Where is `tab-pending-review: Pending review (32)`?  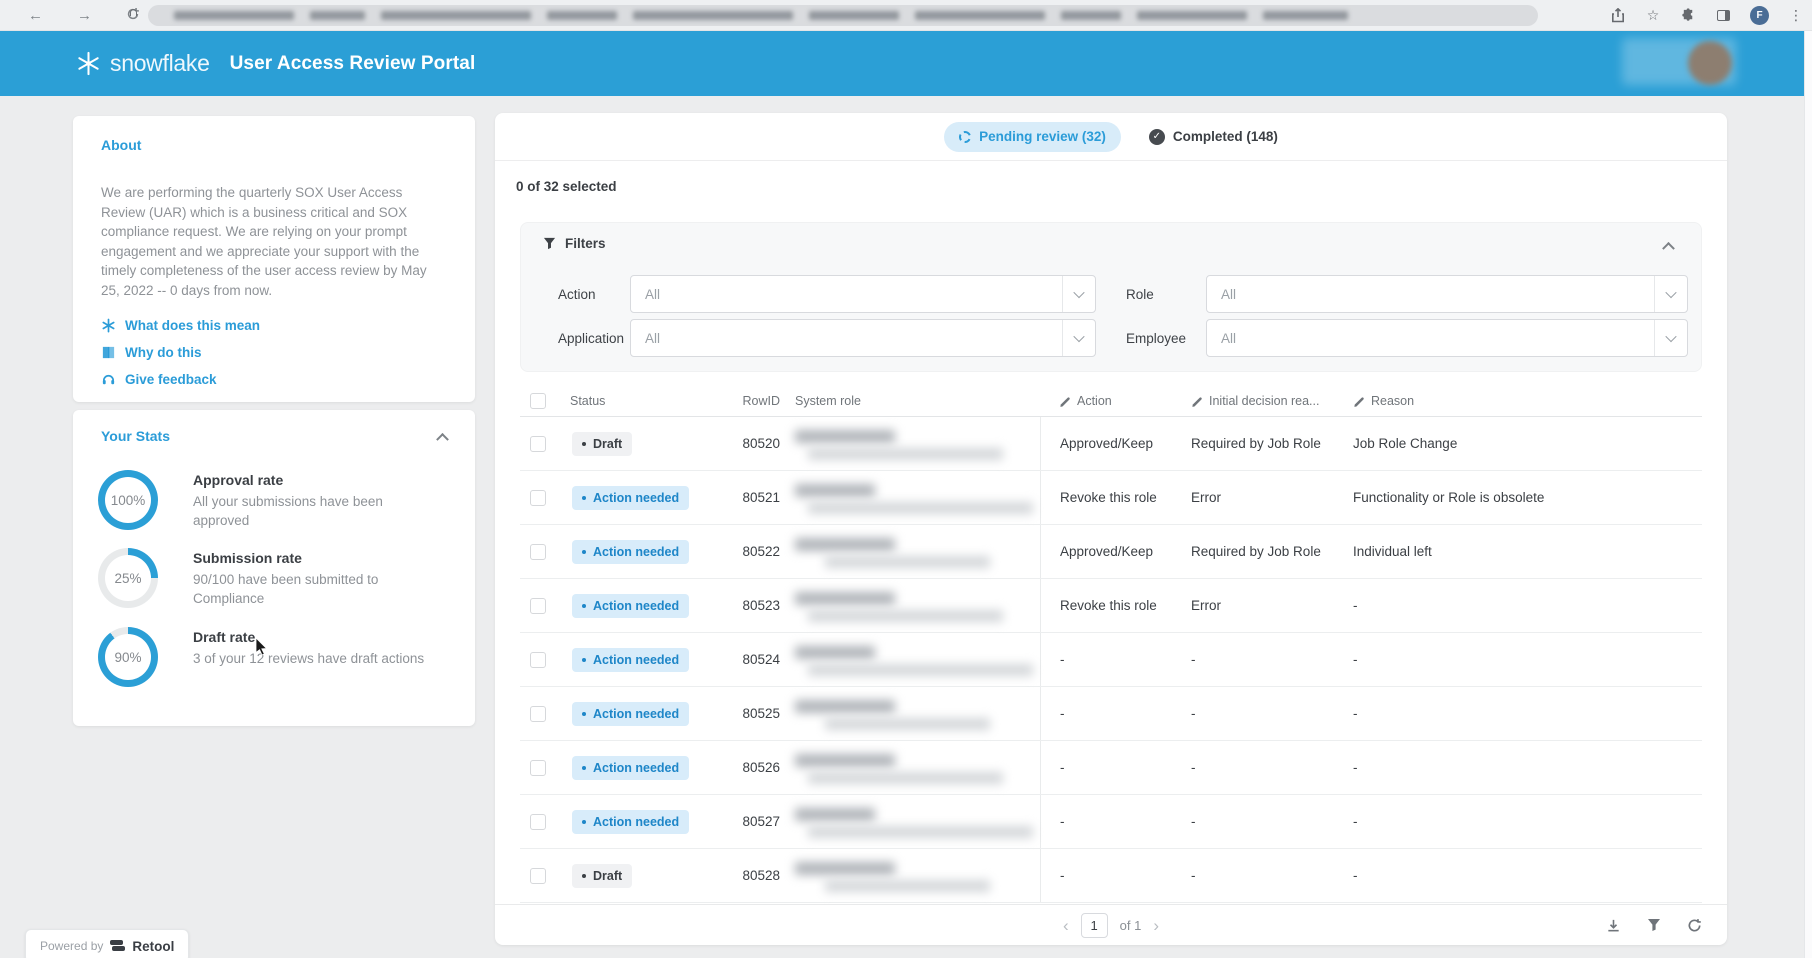 tab-pending-review: Pending review (32) is located at coordinates (1032, 136).